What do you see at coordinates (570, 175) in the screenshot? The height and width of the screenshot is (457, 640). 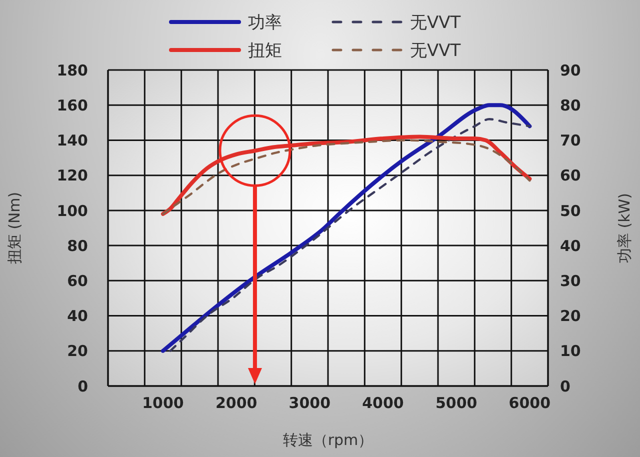 I see `y2-tick-label: 60` at bounding box center [570, 175].